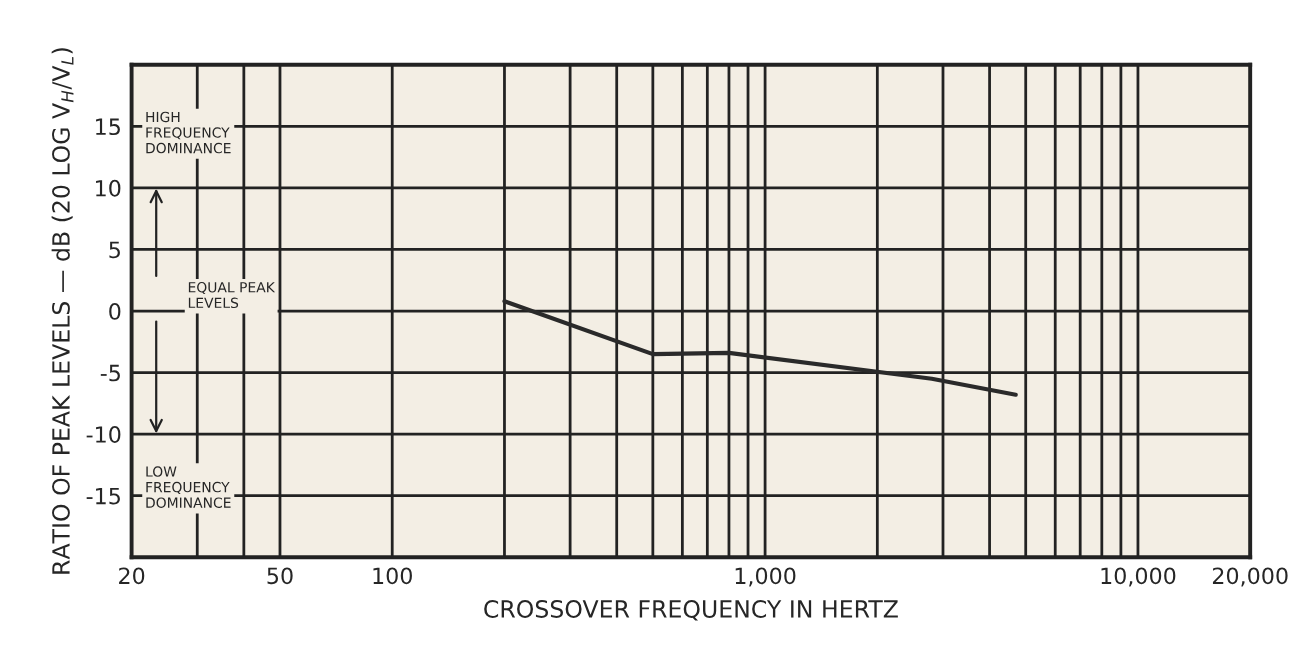  I want to click on x-tick-label: 1,000, so click(765, 577).